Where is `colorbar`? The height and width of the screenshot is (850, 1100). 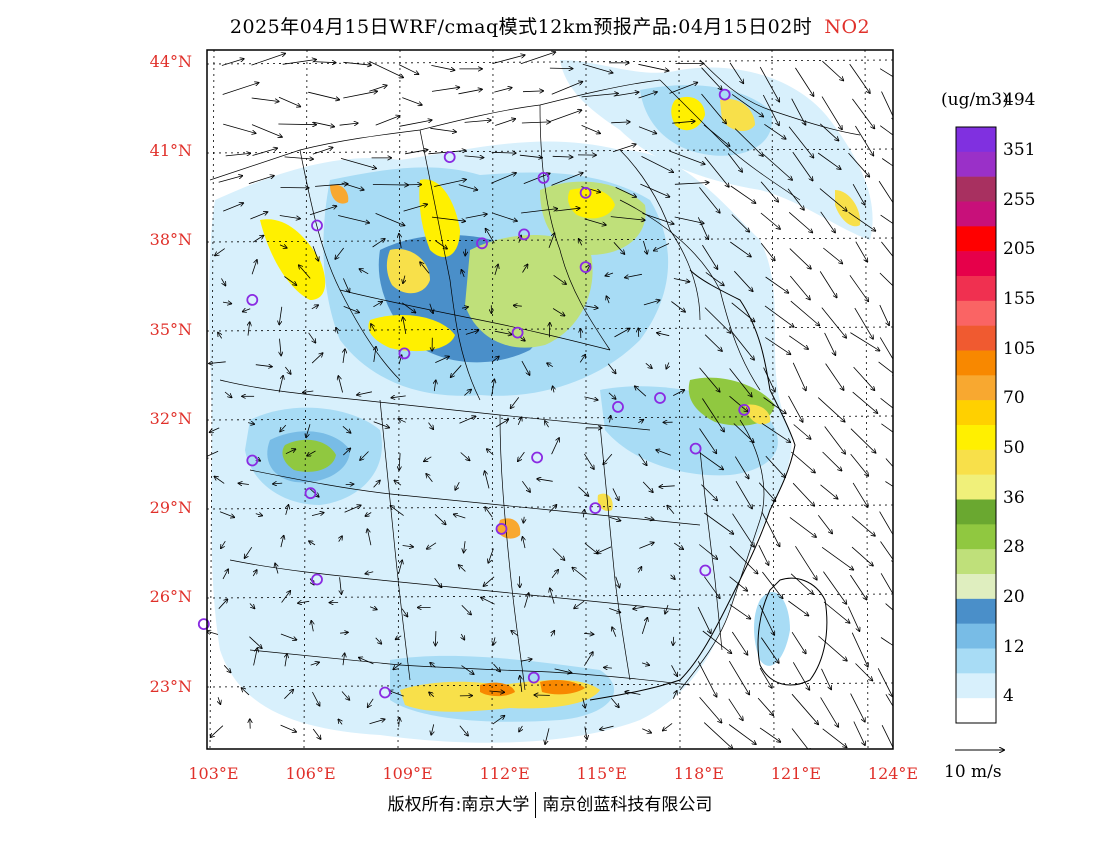
colorbar is located at coordinates (976, 425).